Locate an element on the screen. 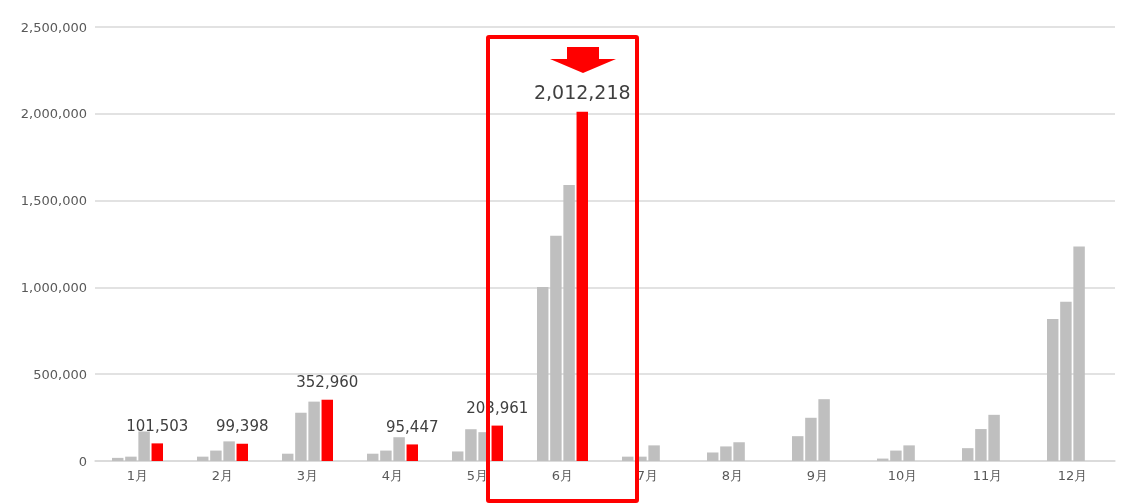 The image size is (1139, 503). y-tick-label: 0 is located at coordinates (82, 461).